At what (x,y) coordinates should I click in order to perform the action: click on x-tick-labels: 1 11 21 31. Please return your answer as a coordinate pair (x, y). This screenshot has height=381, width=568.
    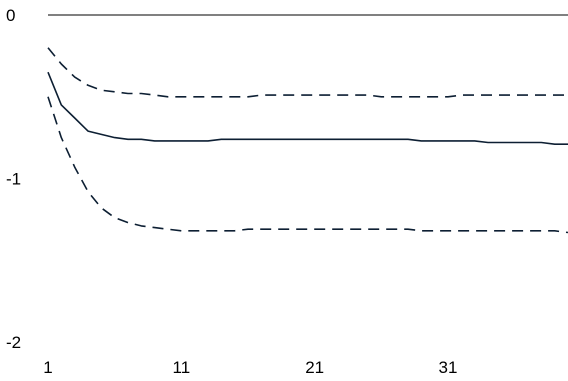
    Looking at the image, I should click on (250, 367).